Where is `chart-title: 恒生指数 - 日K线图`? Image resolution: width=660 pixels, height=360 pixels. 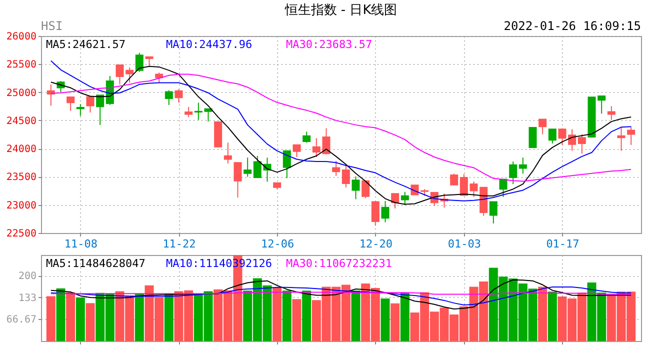
chart-title: 恒生指数 - 日K线图 is located at coordinates (341, 10).